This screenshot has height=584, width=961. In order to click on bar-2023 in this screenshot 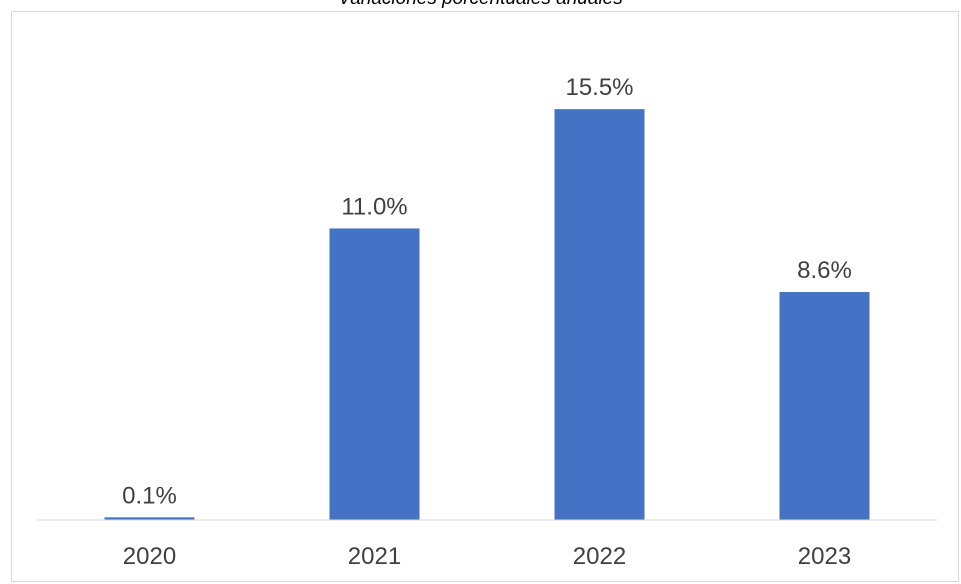, I will do `click(824, 406)`.